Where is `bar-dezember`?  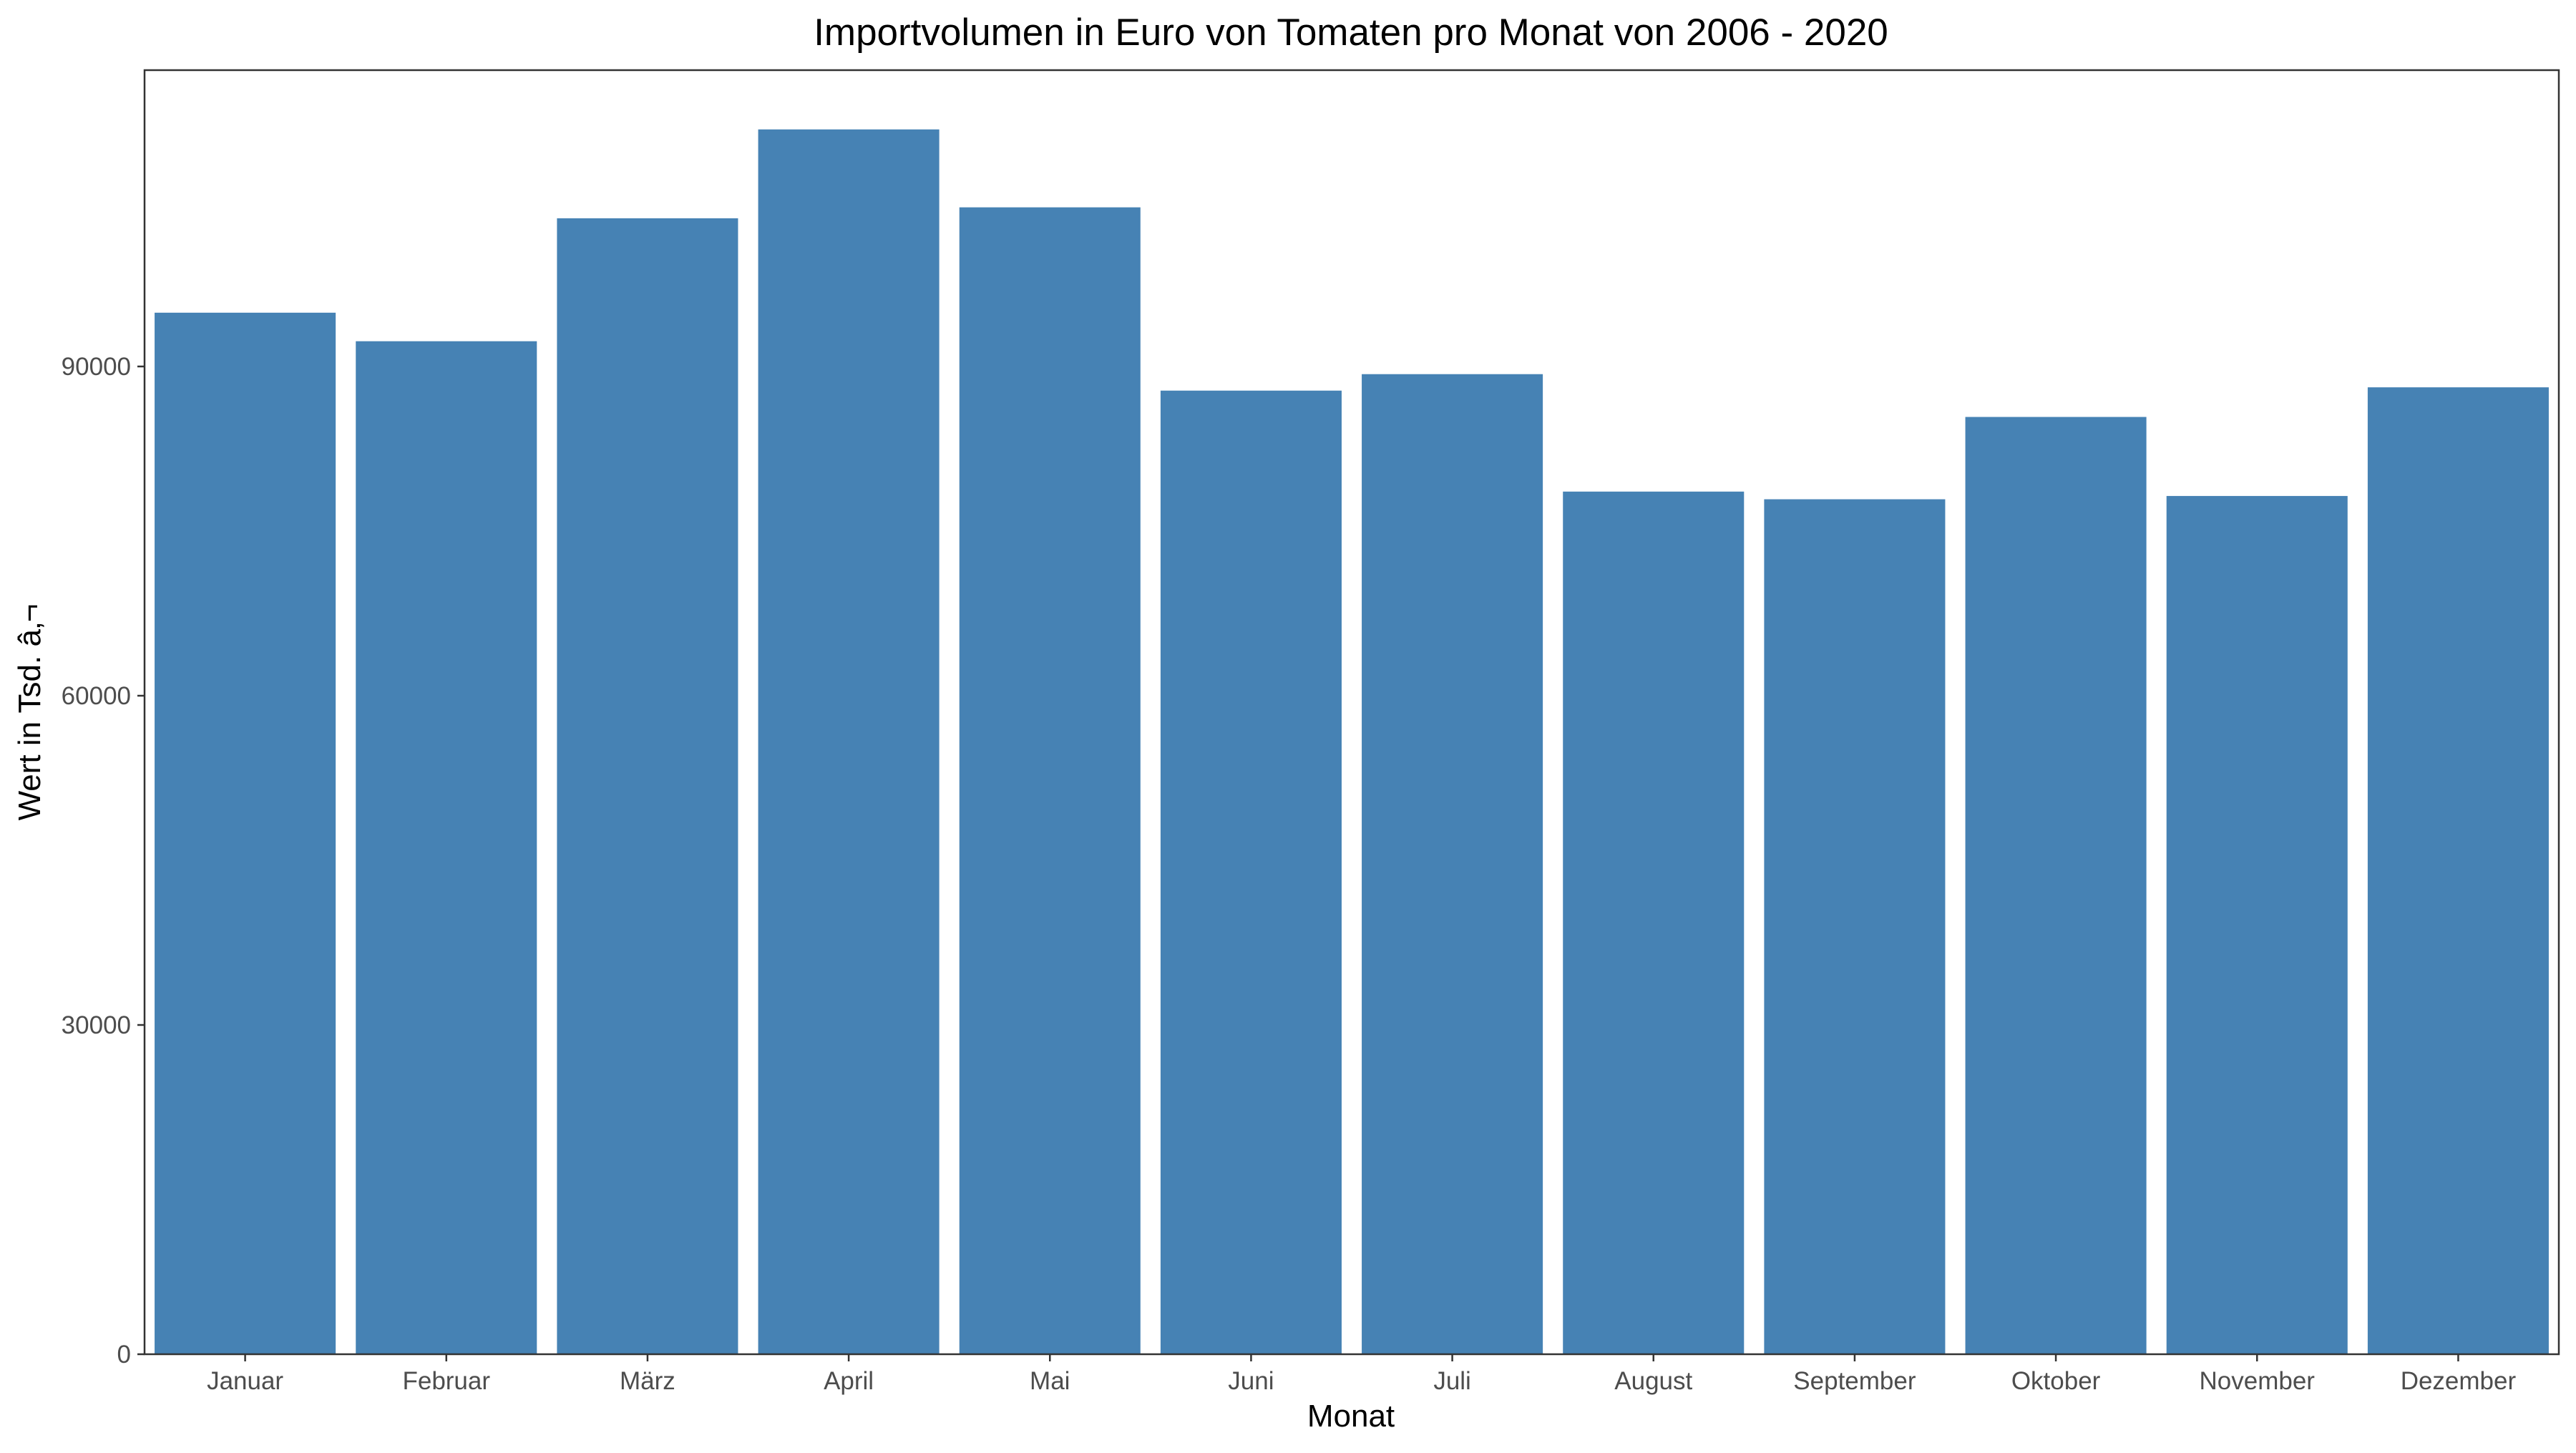 bar-dezember is located at coordinates (2458, 871).